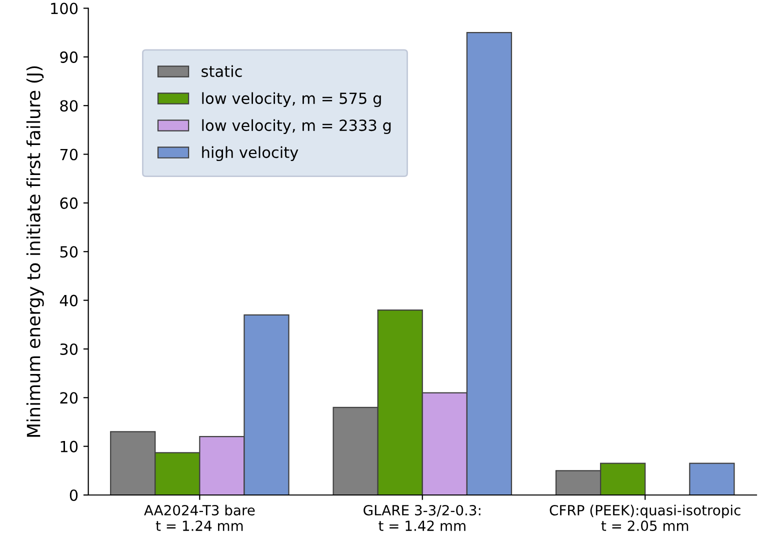 This screenshot has width=768, height=550. Describe the element at coordinates (69, 446) in the screenshot. I see `y-tick-label: 10` at that location.